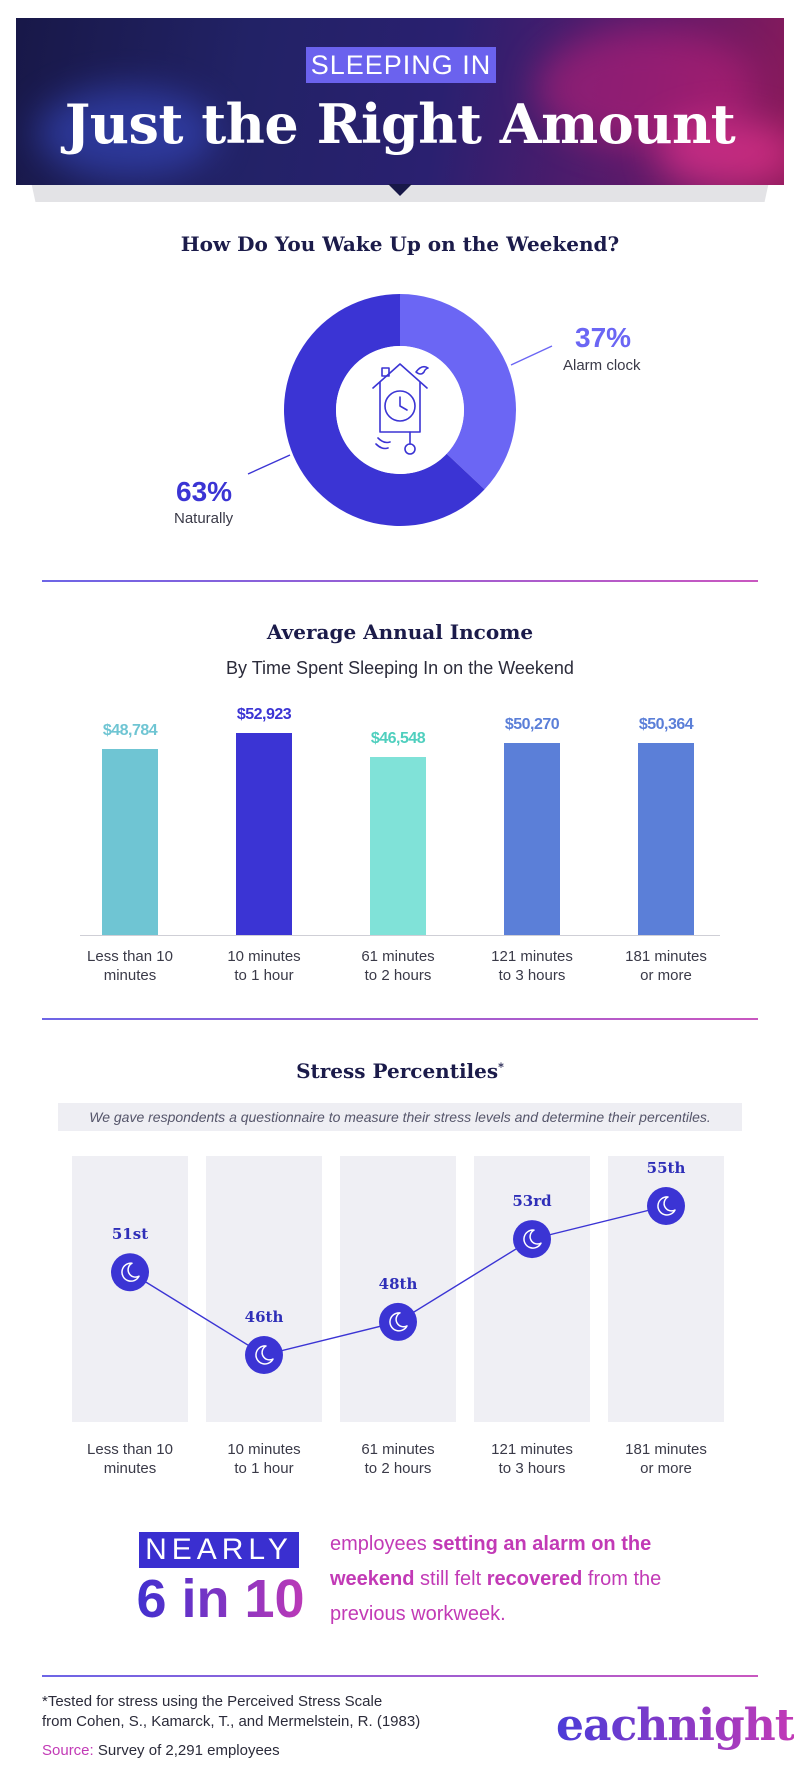 This screenshot has height=1780, width=800. Describe the element at coordinates (400, 190) in the screenshot. I see `header-notch` at that location.